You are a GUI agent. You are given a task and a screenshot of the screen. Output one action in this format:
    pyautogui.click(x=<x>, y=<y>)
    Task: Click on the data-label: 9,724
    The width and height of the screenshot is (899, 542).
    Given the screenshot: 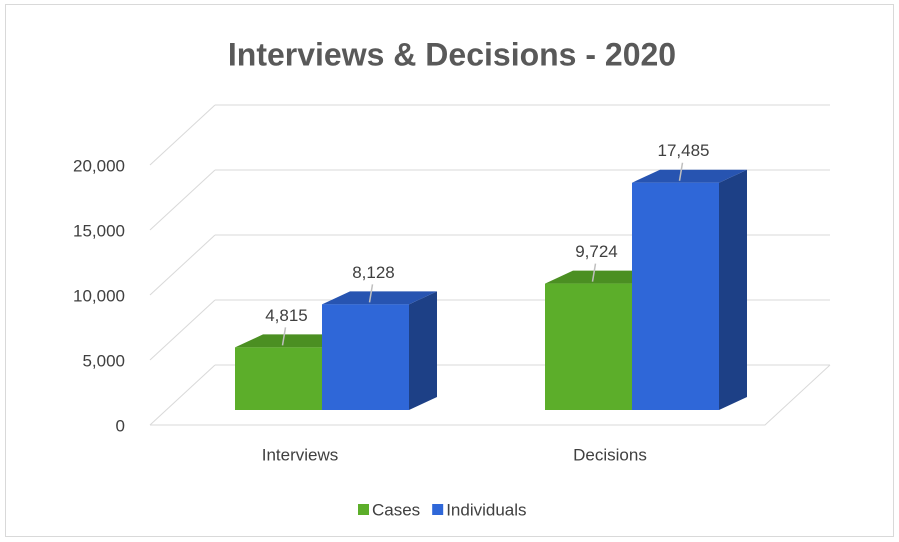 What is the action you would take?
    pyautogui.click(x=596, y=251)
    